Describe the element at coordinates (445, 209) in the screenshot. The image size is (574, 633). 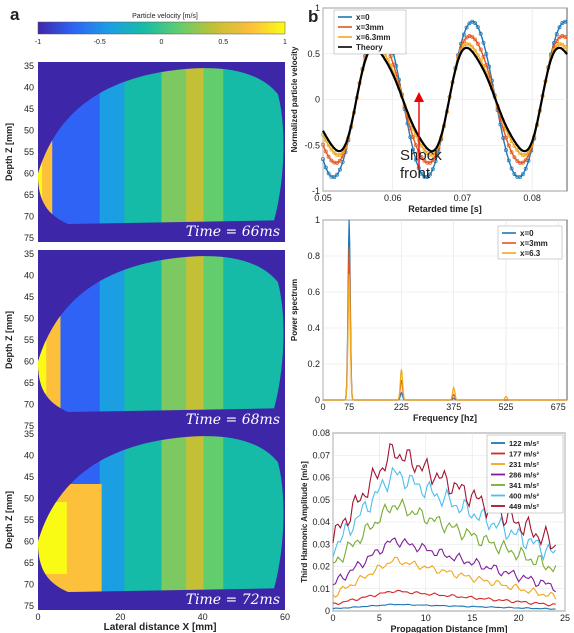
I see `xlabel: Retarded time [s]` at that location.